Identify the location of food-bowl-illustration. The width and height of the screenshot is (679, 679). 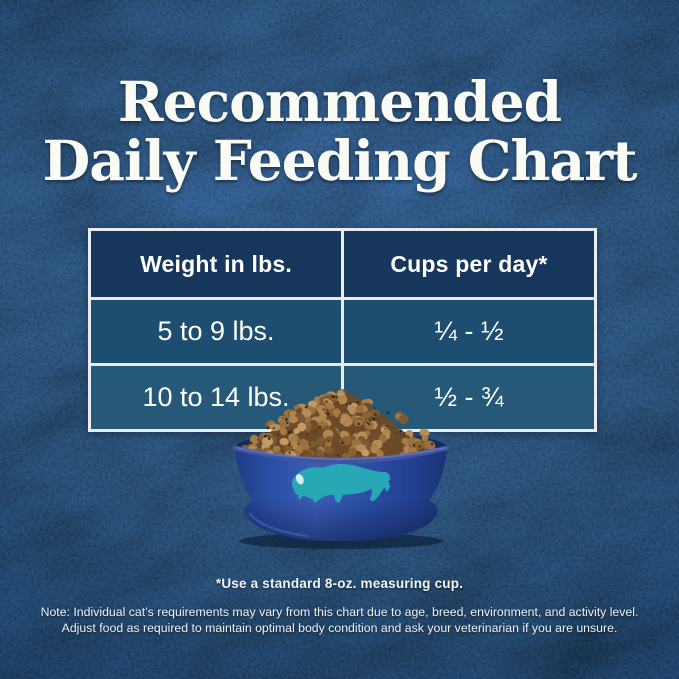
(341, 470).